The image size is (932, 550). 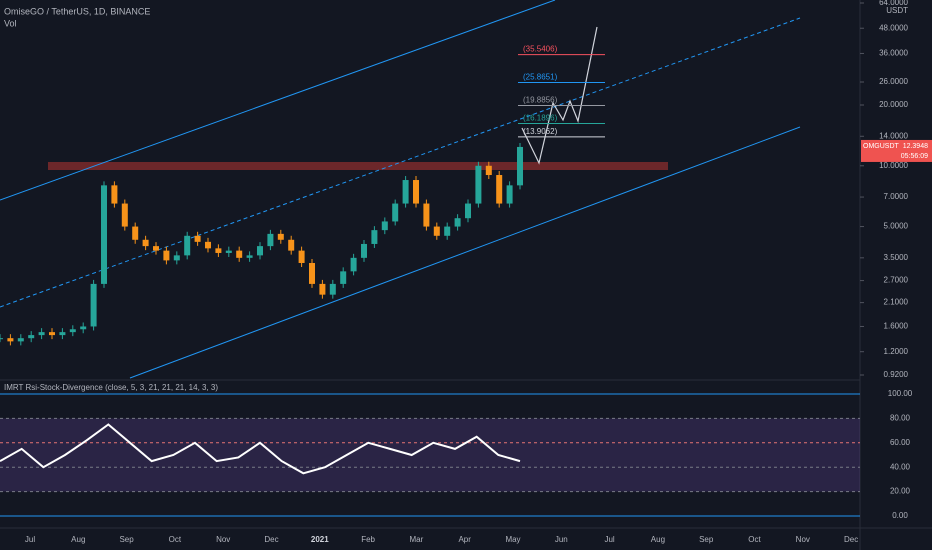 I want to click on price-tag-symbol: OMGUSDT, so click(x=881, y=146).